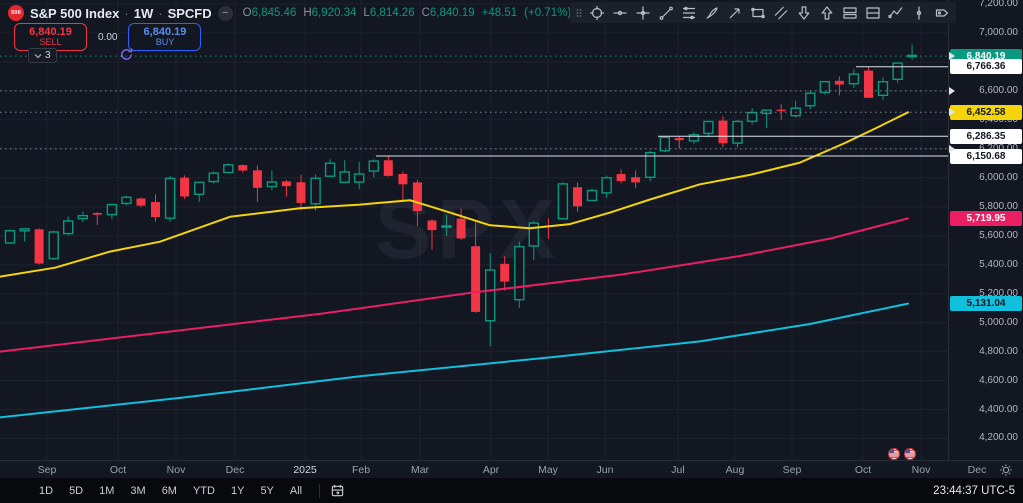 Image resolution: width=1023 pixels, height=503 pixels. What do you see at coordinates (266, 491) in the screenshot?
I see `range-button-5y: 5Y` at bounding box center [266, 491].